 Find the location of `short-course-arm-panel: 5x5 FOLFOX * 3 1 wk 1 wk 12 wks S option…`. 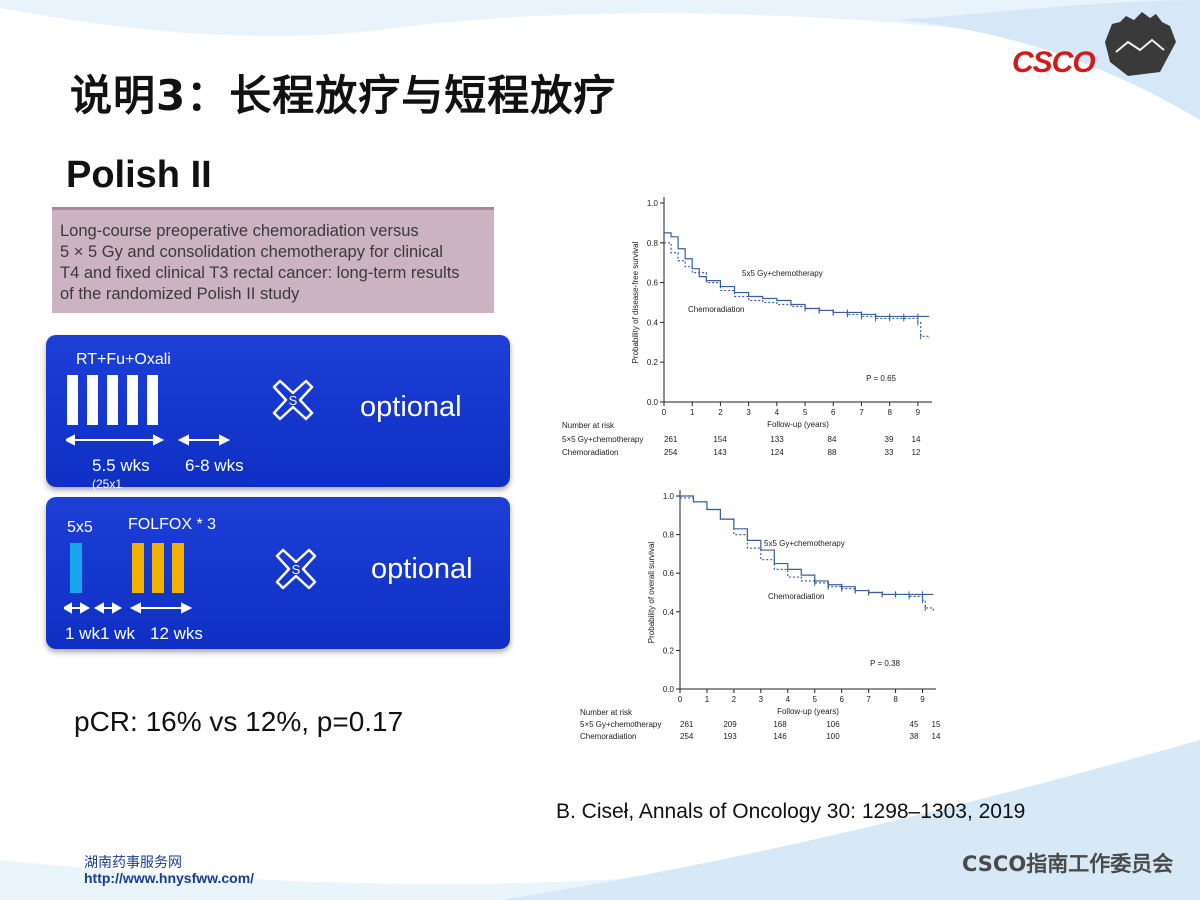

short-course-arm-panel: 5x5 FOLFOX * 3 1 wk 1 wk 12 wks S option… is located at coordinates (278, 573).